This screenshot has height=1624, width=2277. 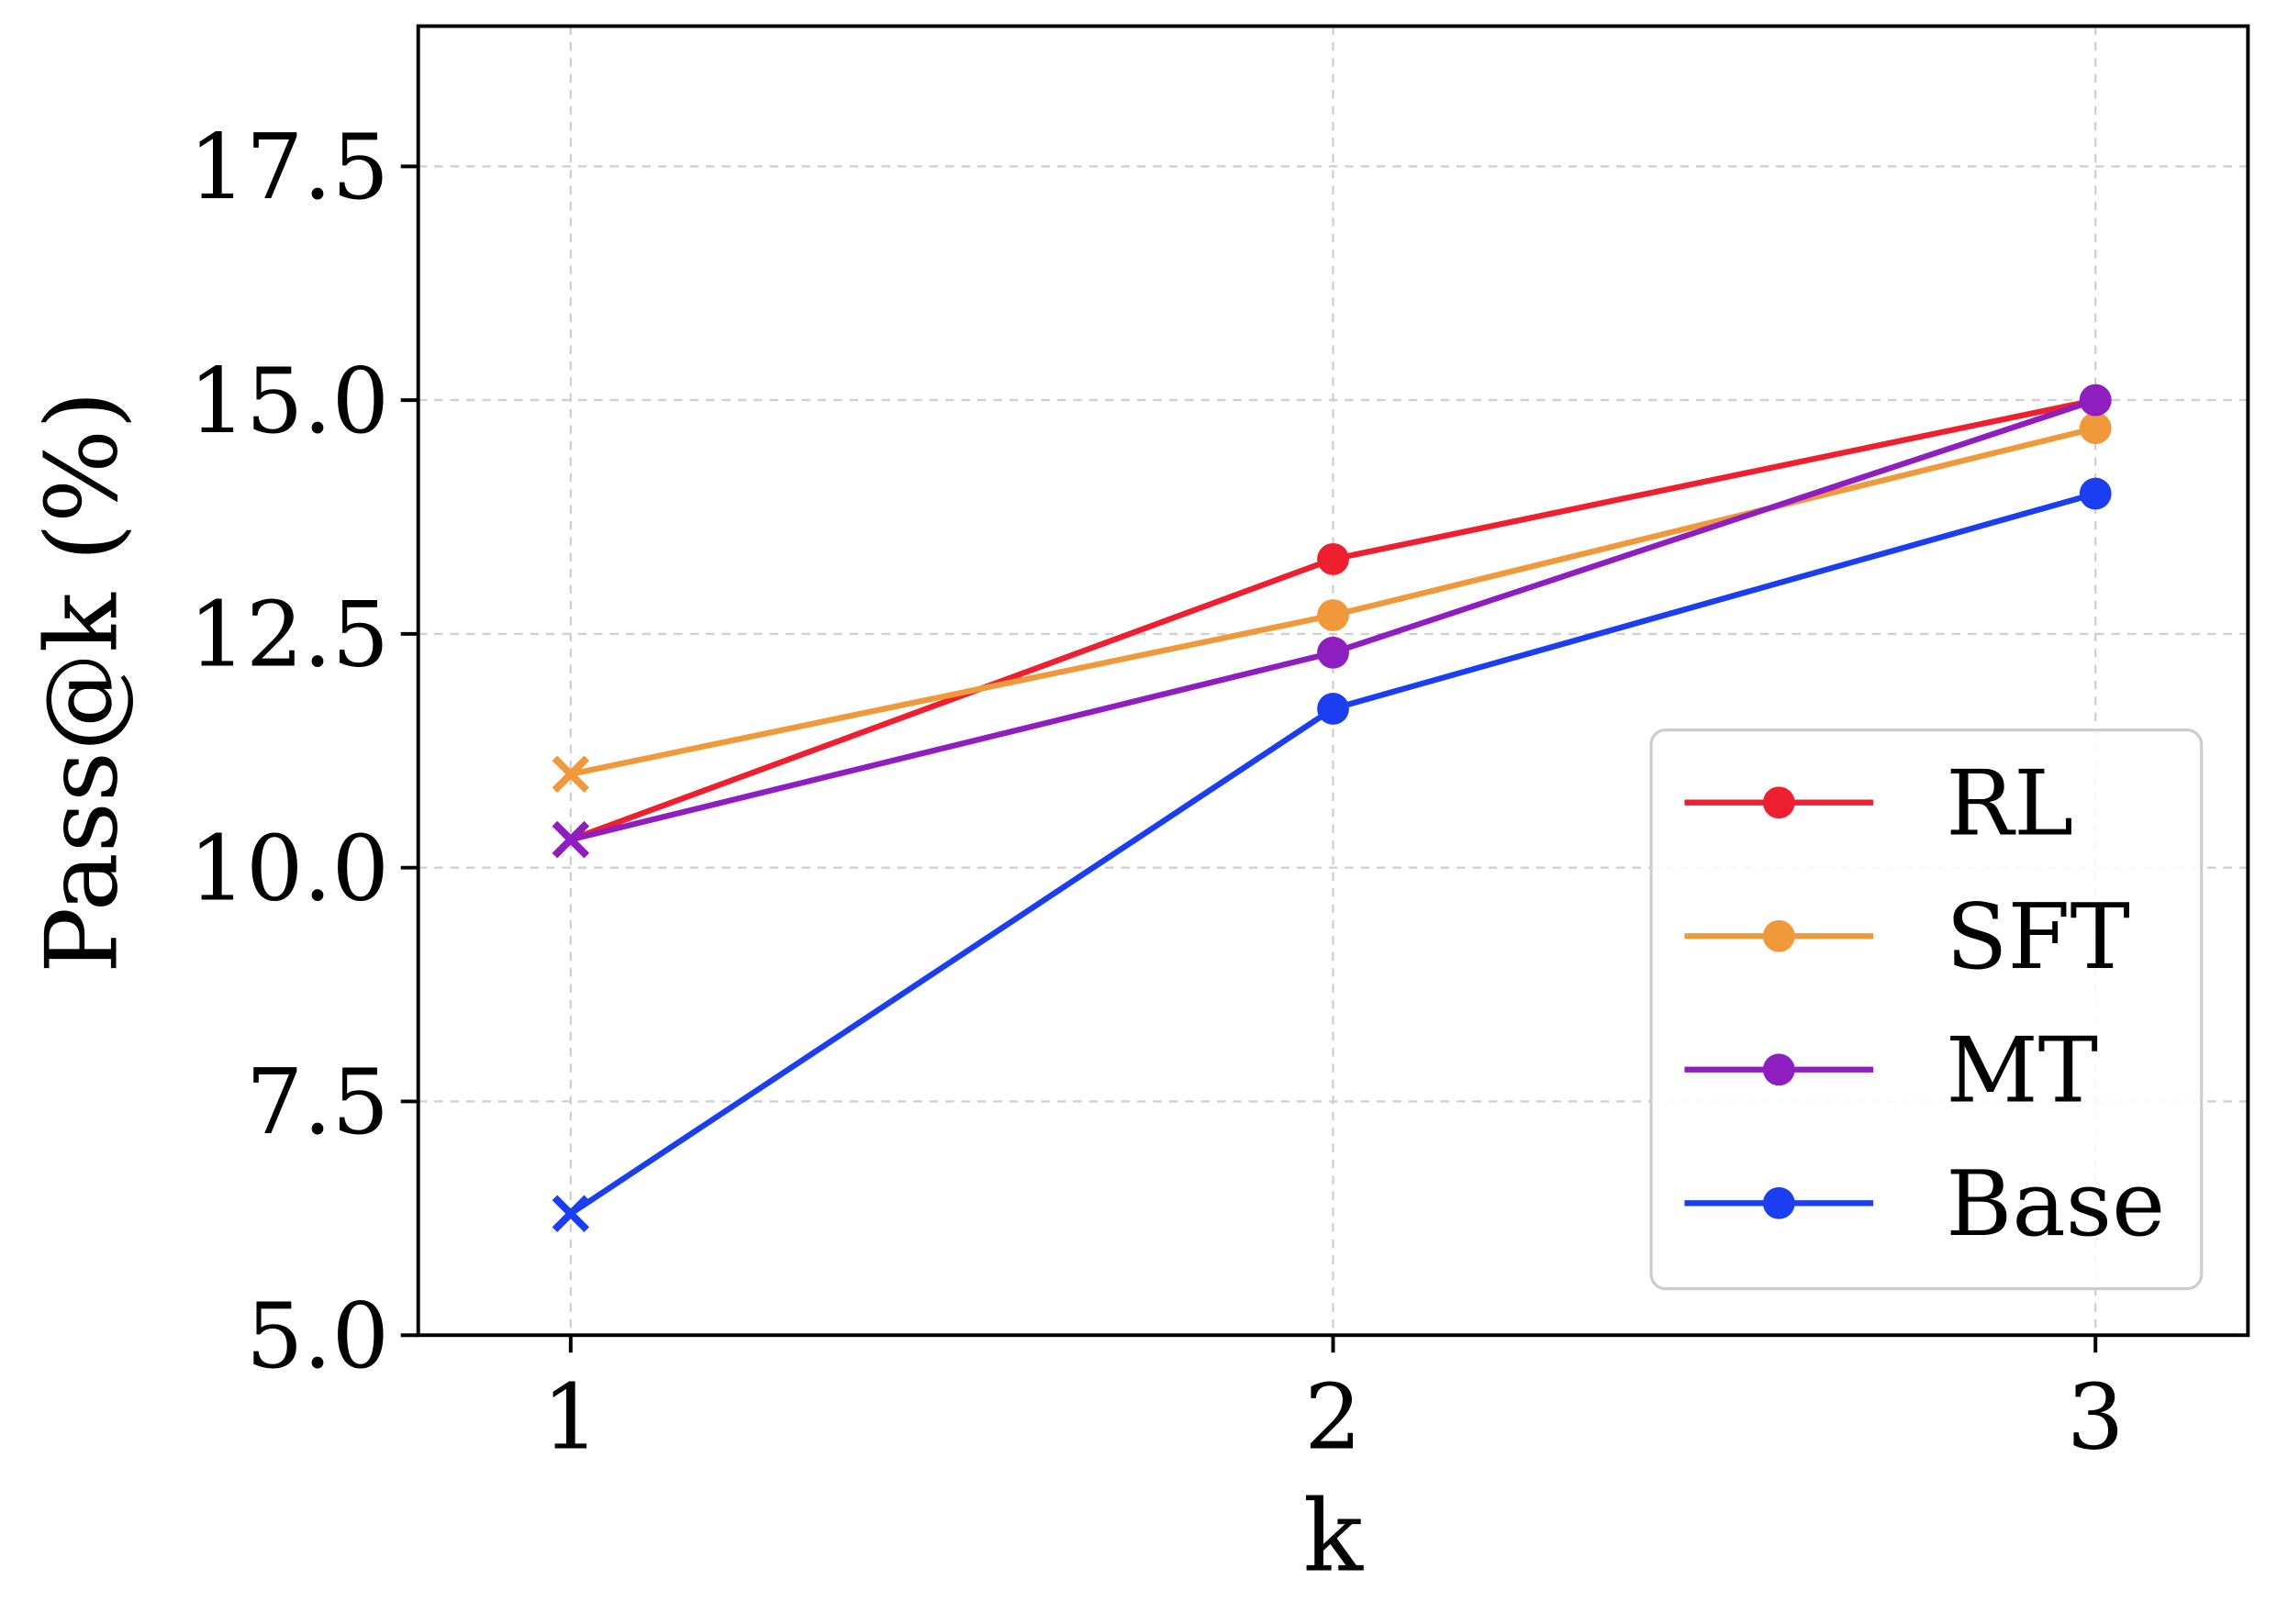 What do you see at coordinates (1907, 937) in the screenshot?
I see `legend-item-sft: SFT` at bounding box center [1907, 937].